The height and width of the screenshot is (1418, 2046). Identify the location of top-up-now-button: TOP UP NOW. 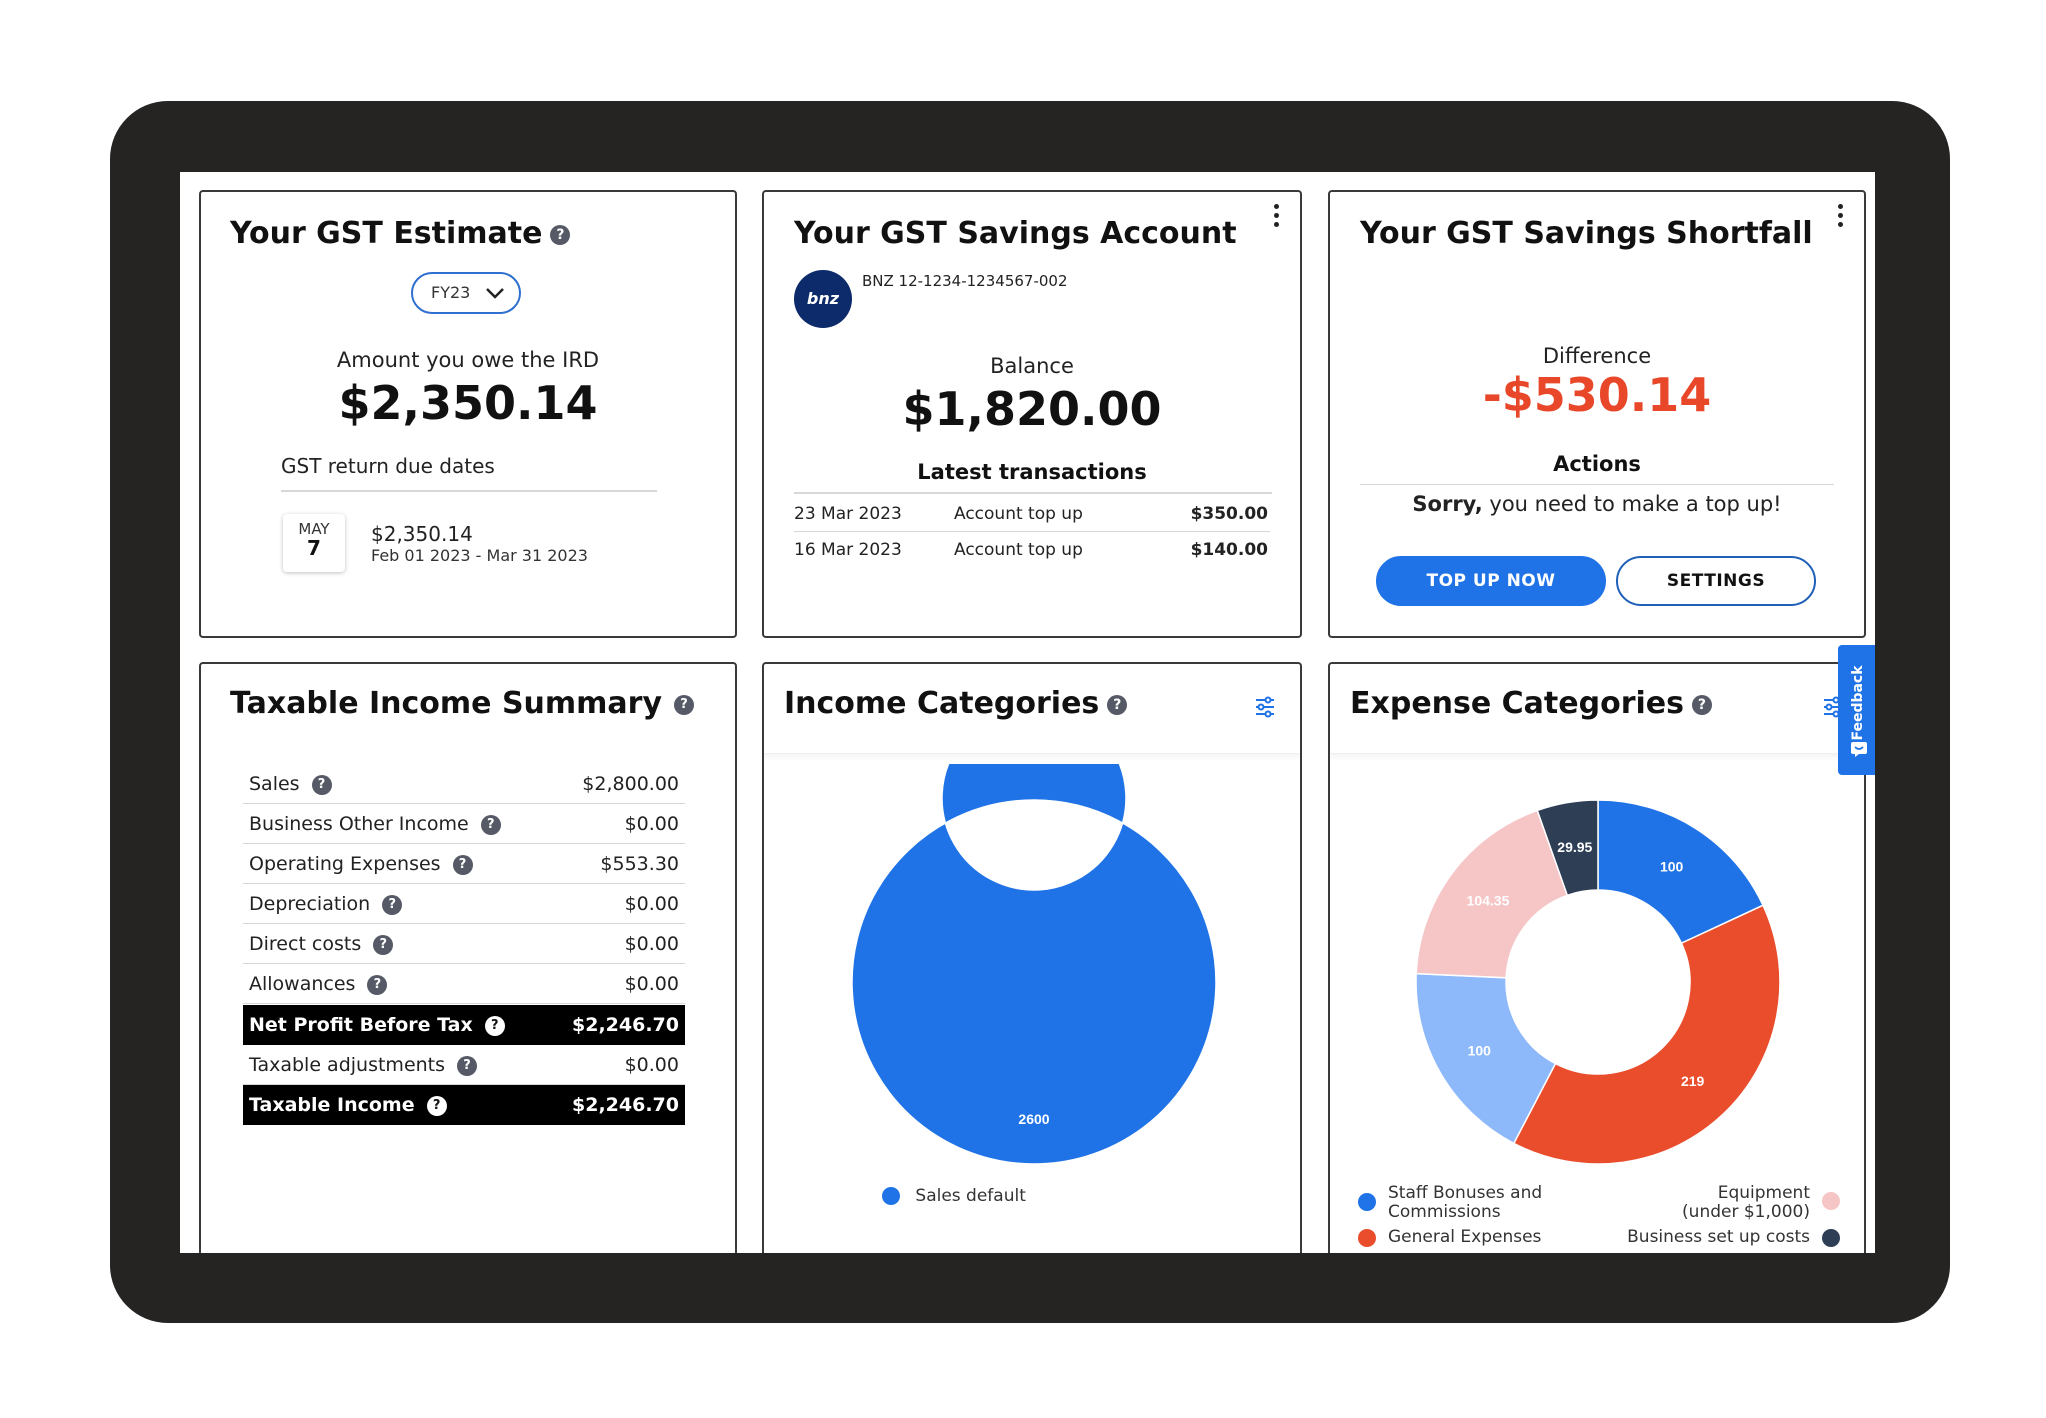
(1491, 581).